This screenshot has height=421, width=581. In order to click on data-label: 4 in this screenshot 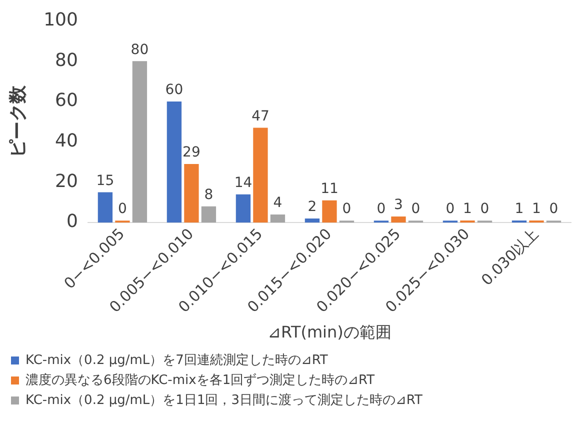, I will do `click(277, 203)`.